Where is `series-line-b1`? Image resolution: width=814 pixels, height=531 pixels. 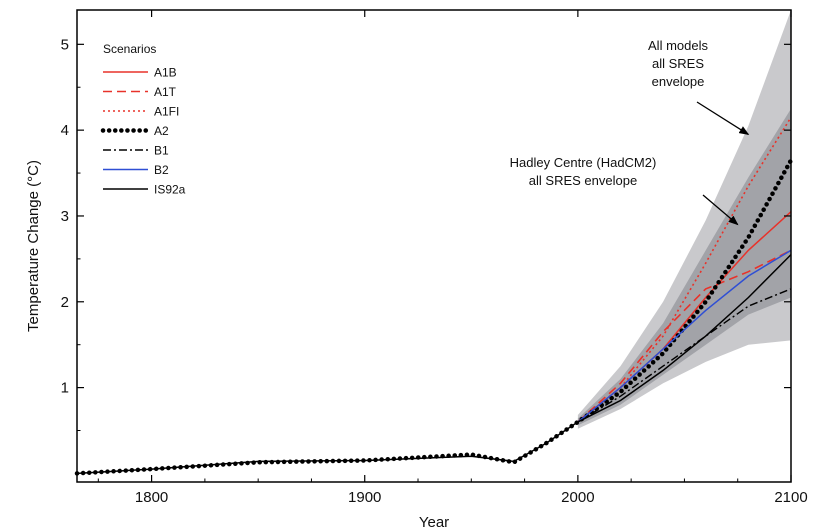 series-line-b1 is located at coordinates (684, 355).